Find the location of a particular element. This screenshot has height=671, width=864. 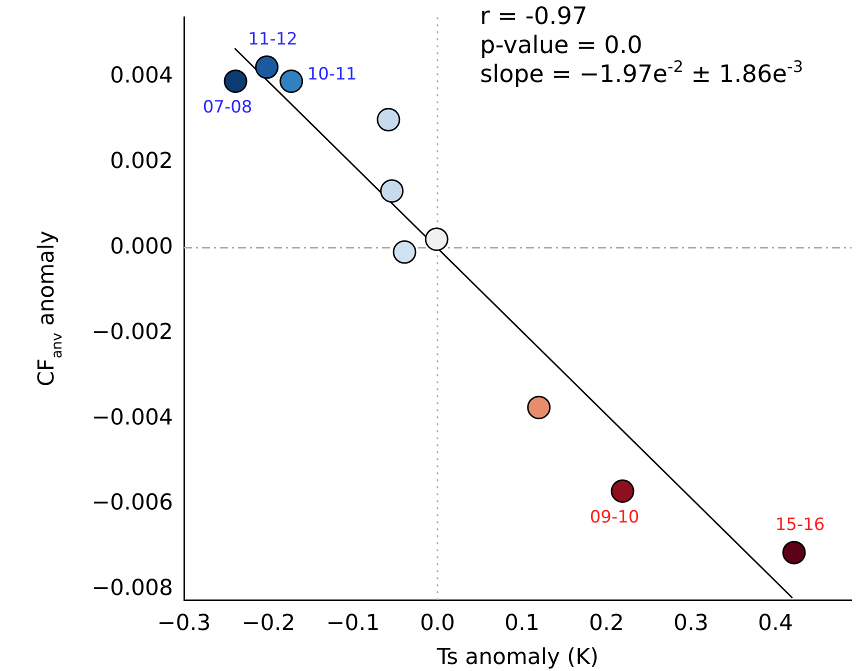

y-tick-label: −0.006 is located at coordinates (132, 503).